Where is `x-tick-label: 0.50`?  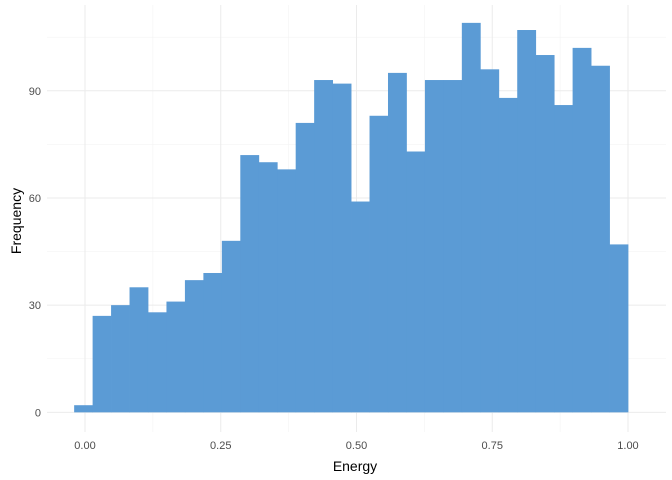
x-tick-label: 0.50 is located at coordinates (356, 446).